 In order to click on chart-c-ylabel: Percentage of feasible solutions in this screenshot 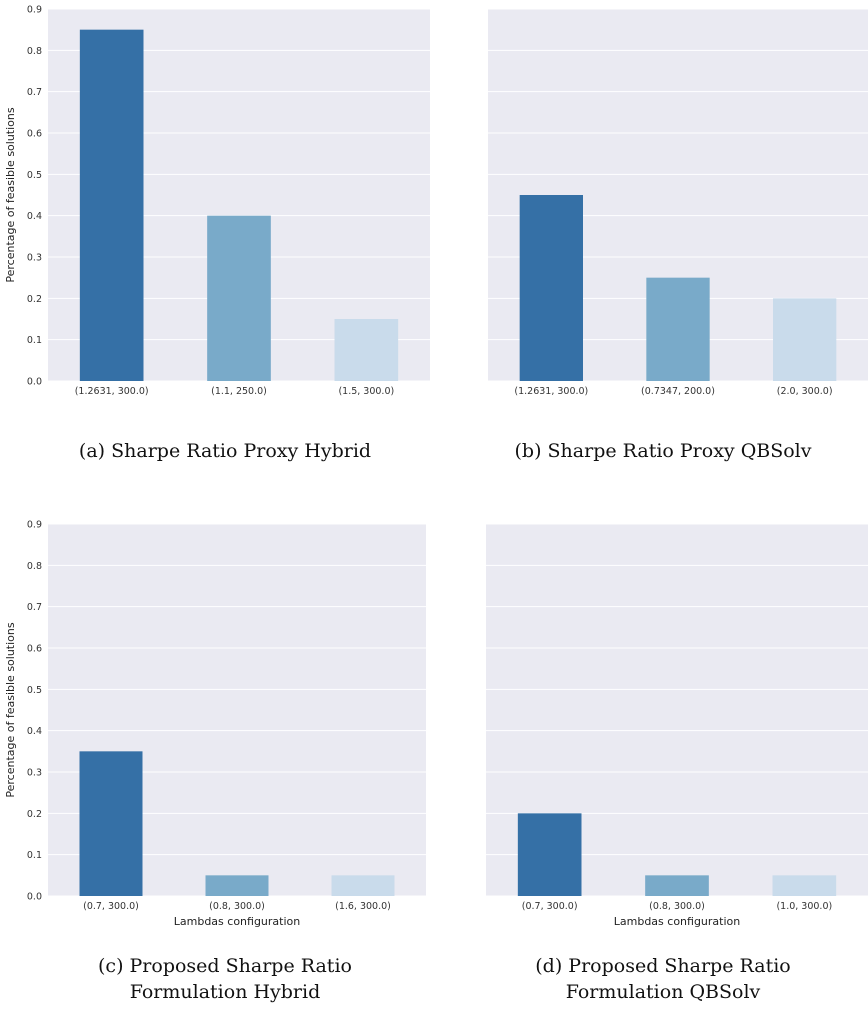, I will do `click(10, 710)`.